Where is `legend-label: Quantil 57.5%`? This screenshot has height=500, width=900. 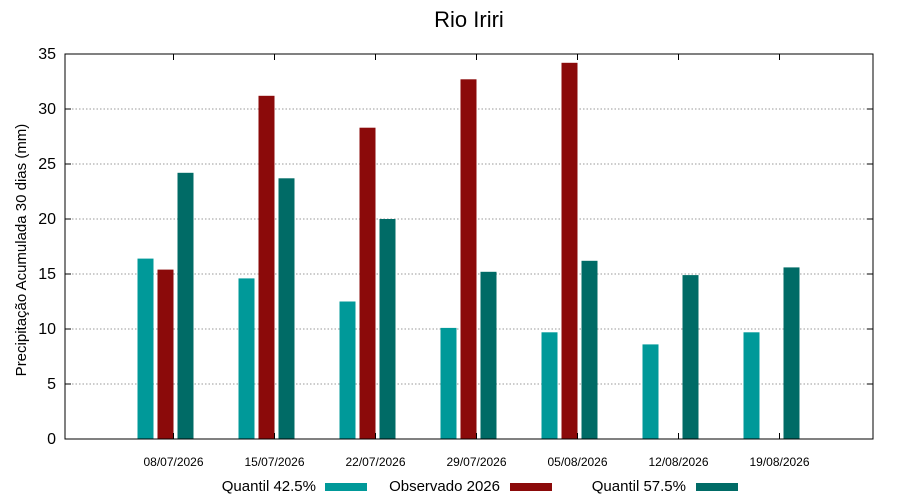 legend-label: Quantil 57.5% is located at coordinates (639, 486).